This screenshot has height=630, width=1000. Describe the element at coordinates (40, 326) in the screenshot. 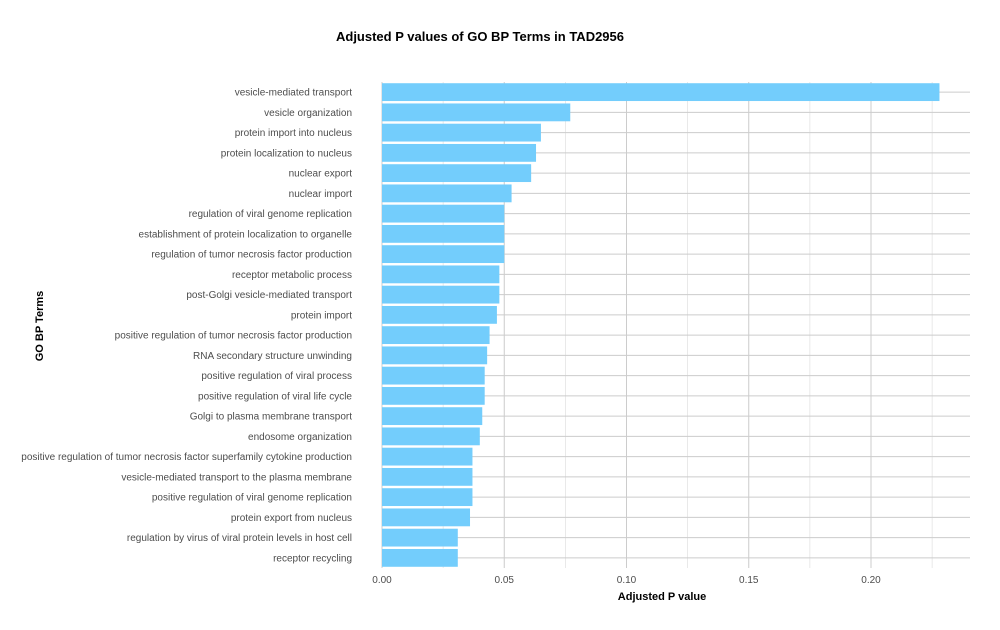

I see `y-axis-title: GO BP Terms` at that location.